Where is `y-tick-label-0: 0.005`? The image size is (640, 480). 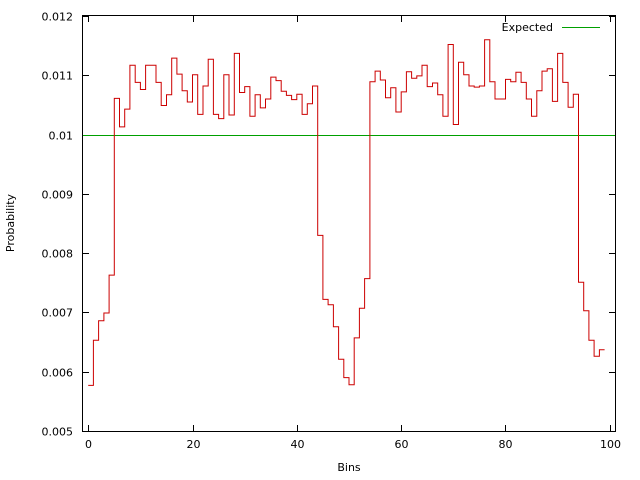
y-tick-label-0: 0.005 is located at coordinates (58, 432).